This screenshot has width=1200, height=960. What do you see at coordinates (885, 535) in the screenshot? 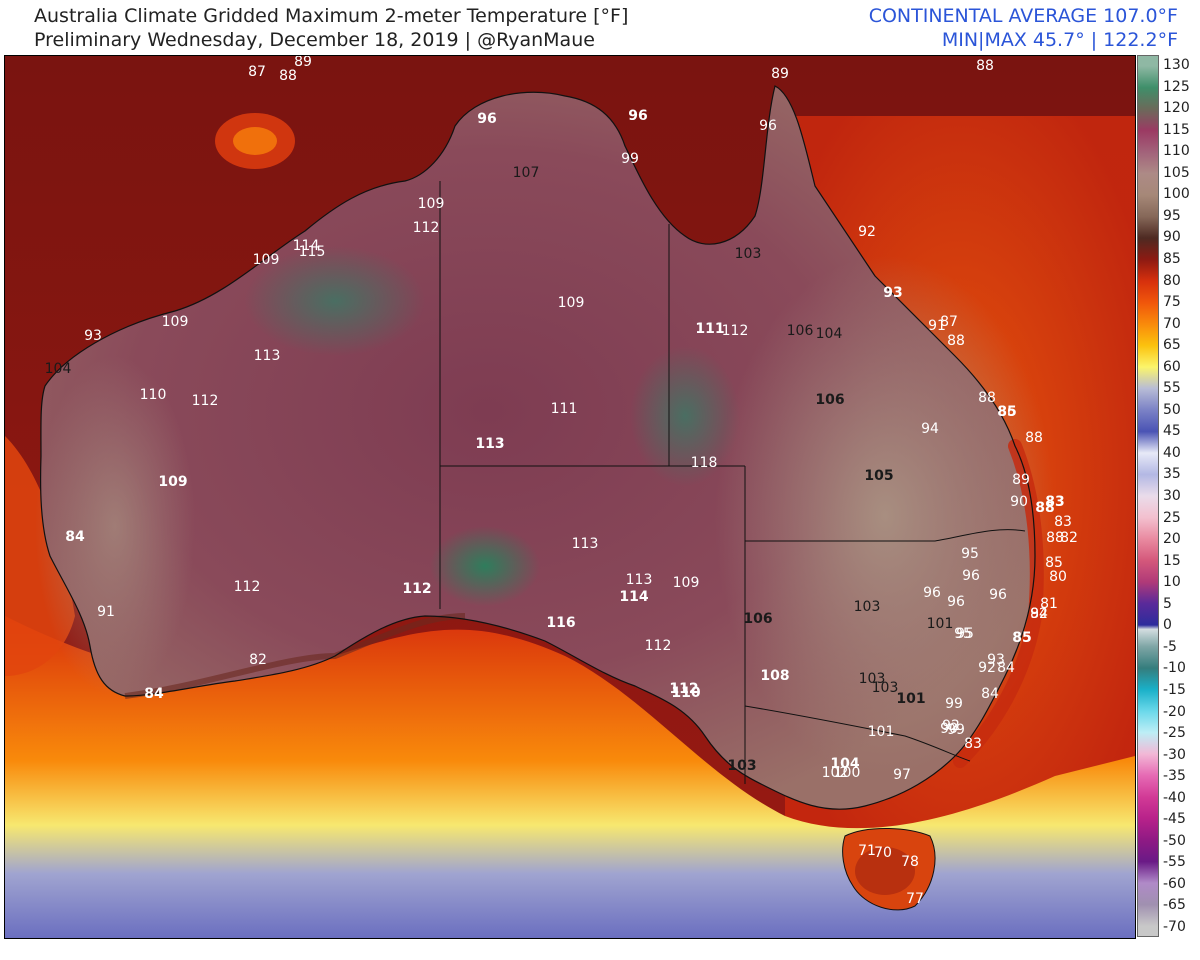
I see `border-qld-nsw` at bounding box center [885, 535].